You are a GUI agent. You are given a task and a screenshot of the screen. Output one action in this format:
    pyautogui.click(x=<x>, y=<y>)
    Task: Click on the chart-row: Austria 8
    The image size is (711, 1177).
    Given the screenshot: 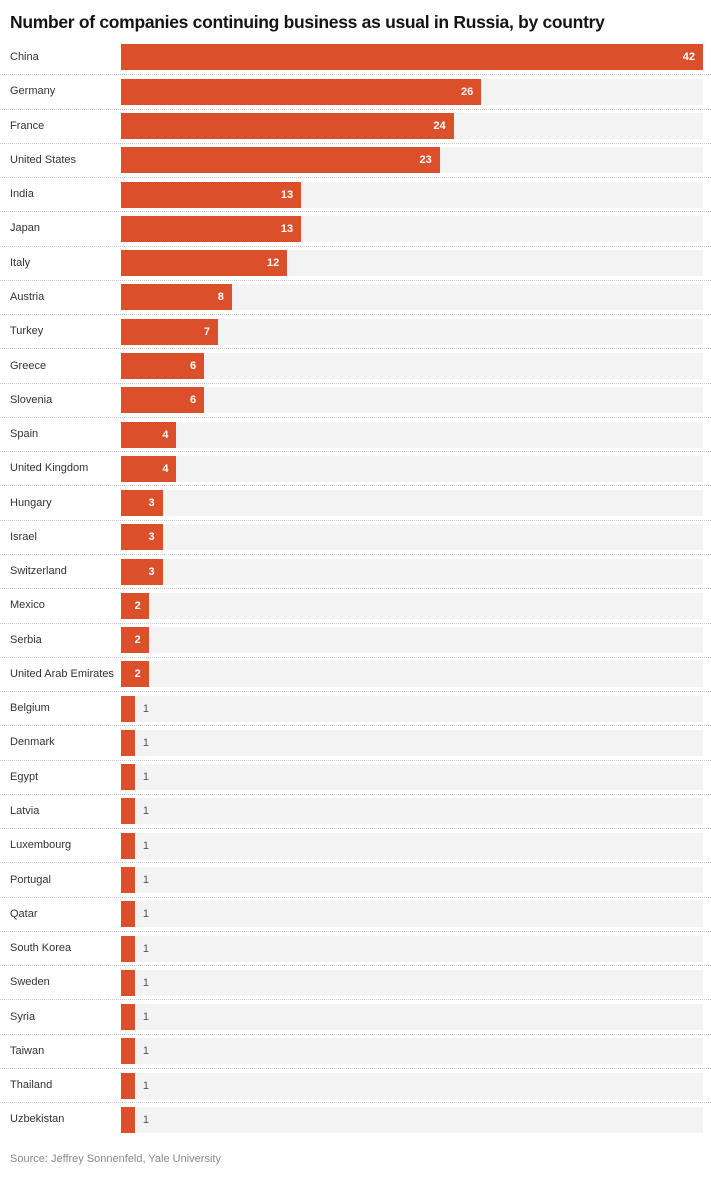 What is the action you would take?
    pyautogui.click(x=355, y=296)
    